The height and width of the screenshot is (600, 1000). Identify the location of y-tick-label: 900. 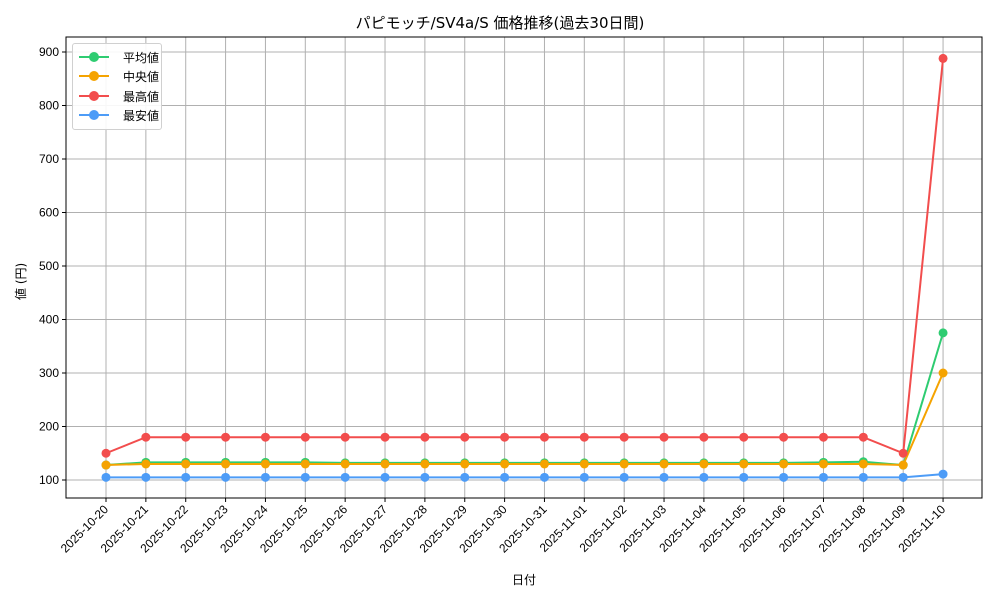
(49, 52).